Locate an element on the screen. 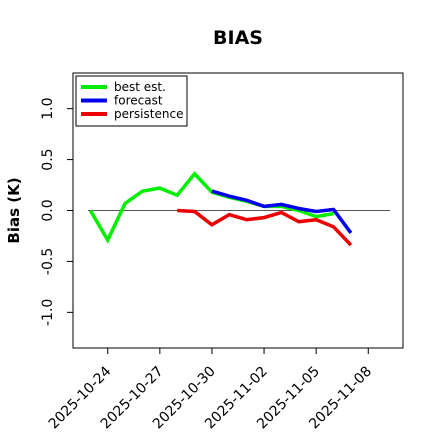 The image size is (440, 440). series-lines is located at coordinates (220, 209).